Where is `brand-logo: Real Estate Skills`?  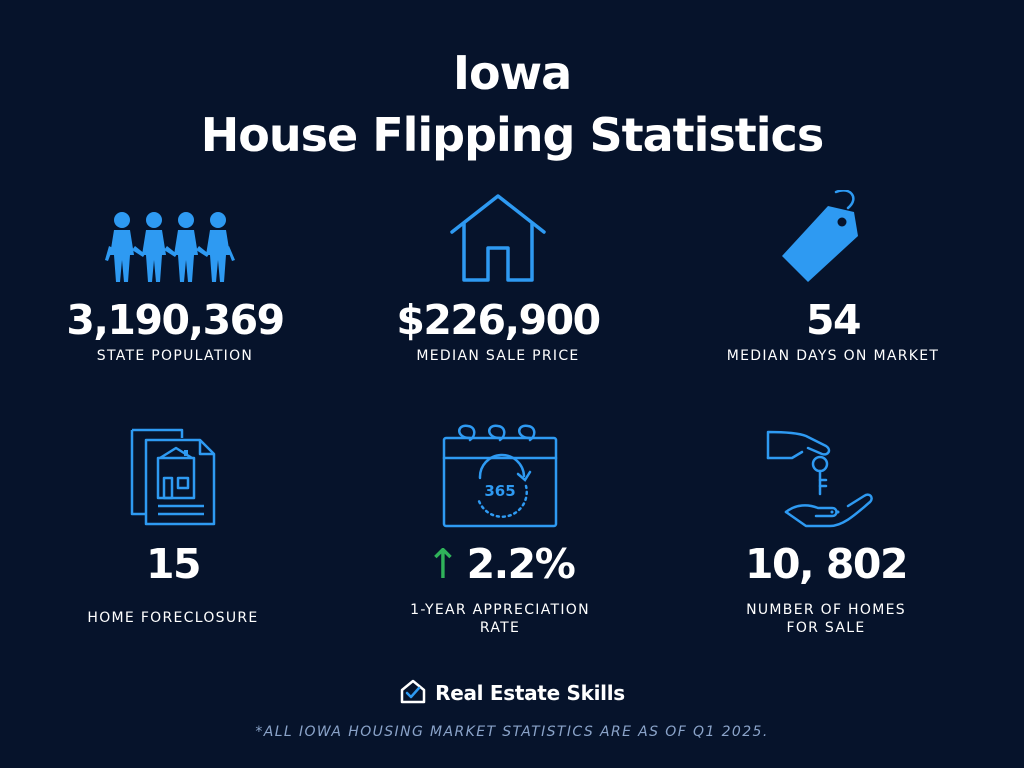
brand-logo: Real Estate Skills is located at coordinates (512, 693).